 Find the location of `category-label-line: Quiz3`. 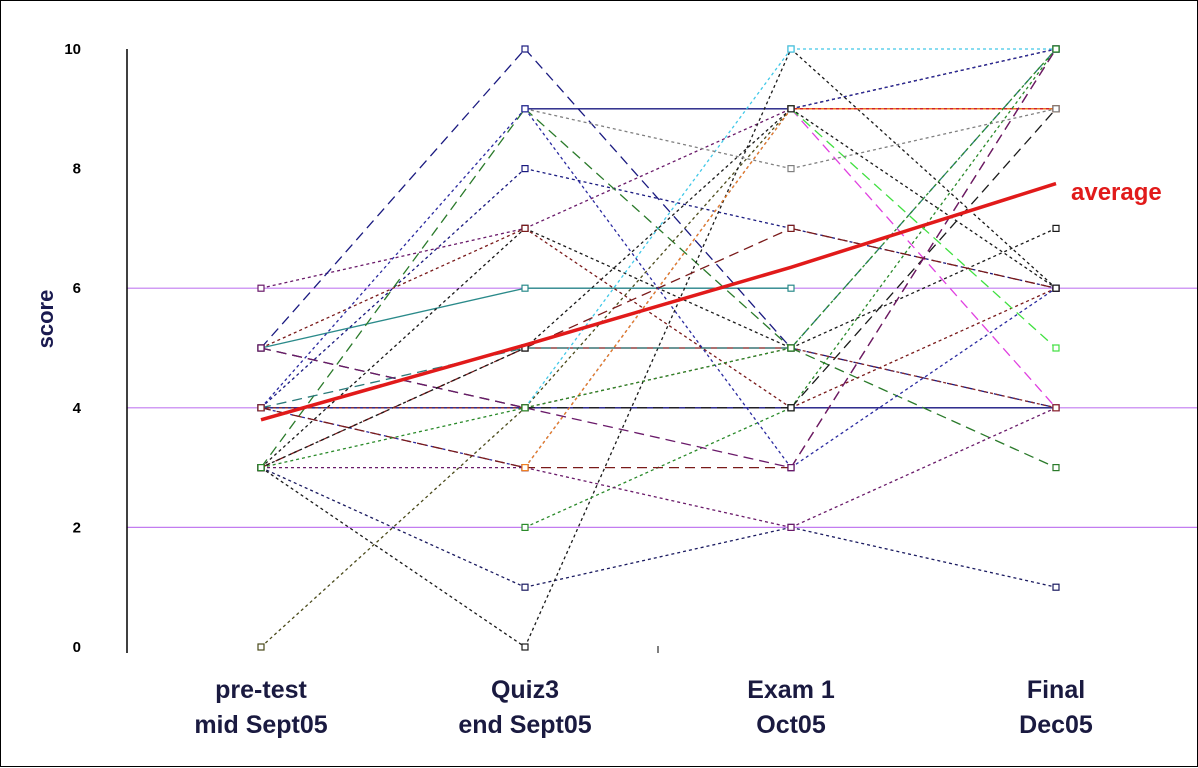

category-label-line: Quiz3 is located at coordinates (525, 690).